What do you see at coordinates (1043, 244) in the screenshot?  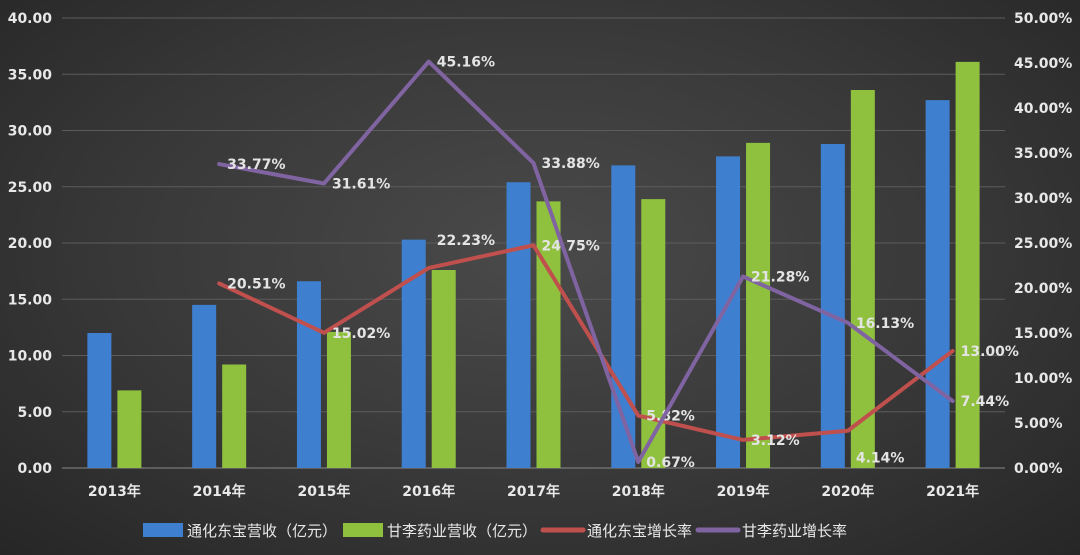 I see `right-axis-tick: 25.00%` at bounding box center [1043, 244].